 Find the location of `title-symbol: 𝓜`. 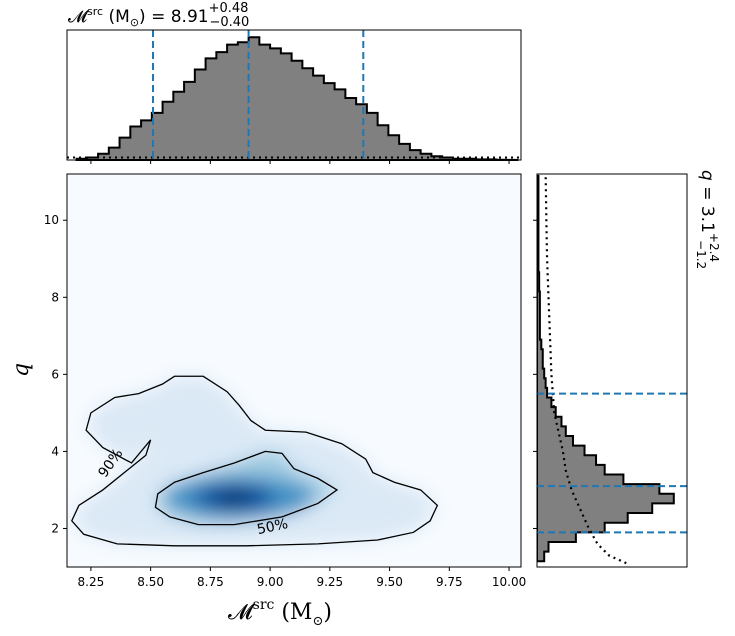

title-symbol: 𝓜 is located at coordinates (78, 17).